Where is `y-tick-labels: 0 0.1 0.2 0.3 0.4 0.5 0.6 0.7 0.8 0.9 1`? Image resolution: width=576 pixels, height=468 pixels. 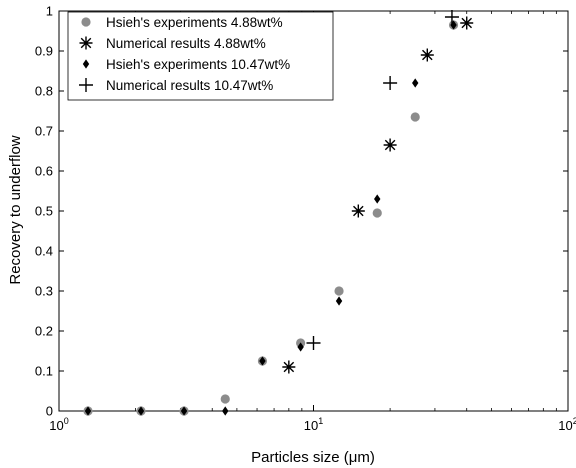
y-tick-labels: 0 0.1 0.2 0.3 0.4 0.5 0.6 0.7 0.8 0.9 1 is located at coordinates (44, 211).